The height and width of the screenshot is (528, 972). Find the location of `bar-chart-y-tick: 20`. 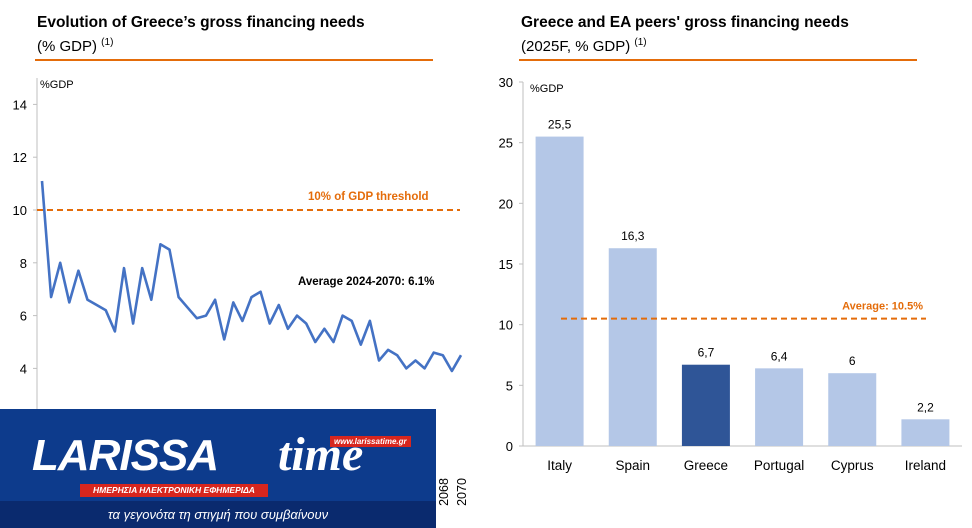

bar-chart-y-tick: 20 is located at coordinates (506, 203).